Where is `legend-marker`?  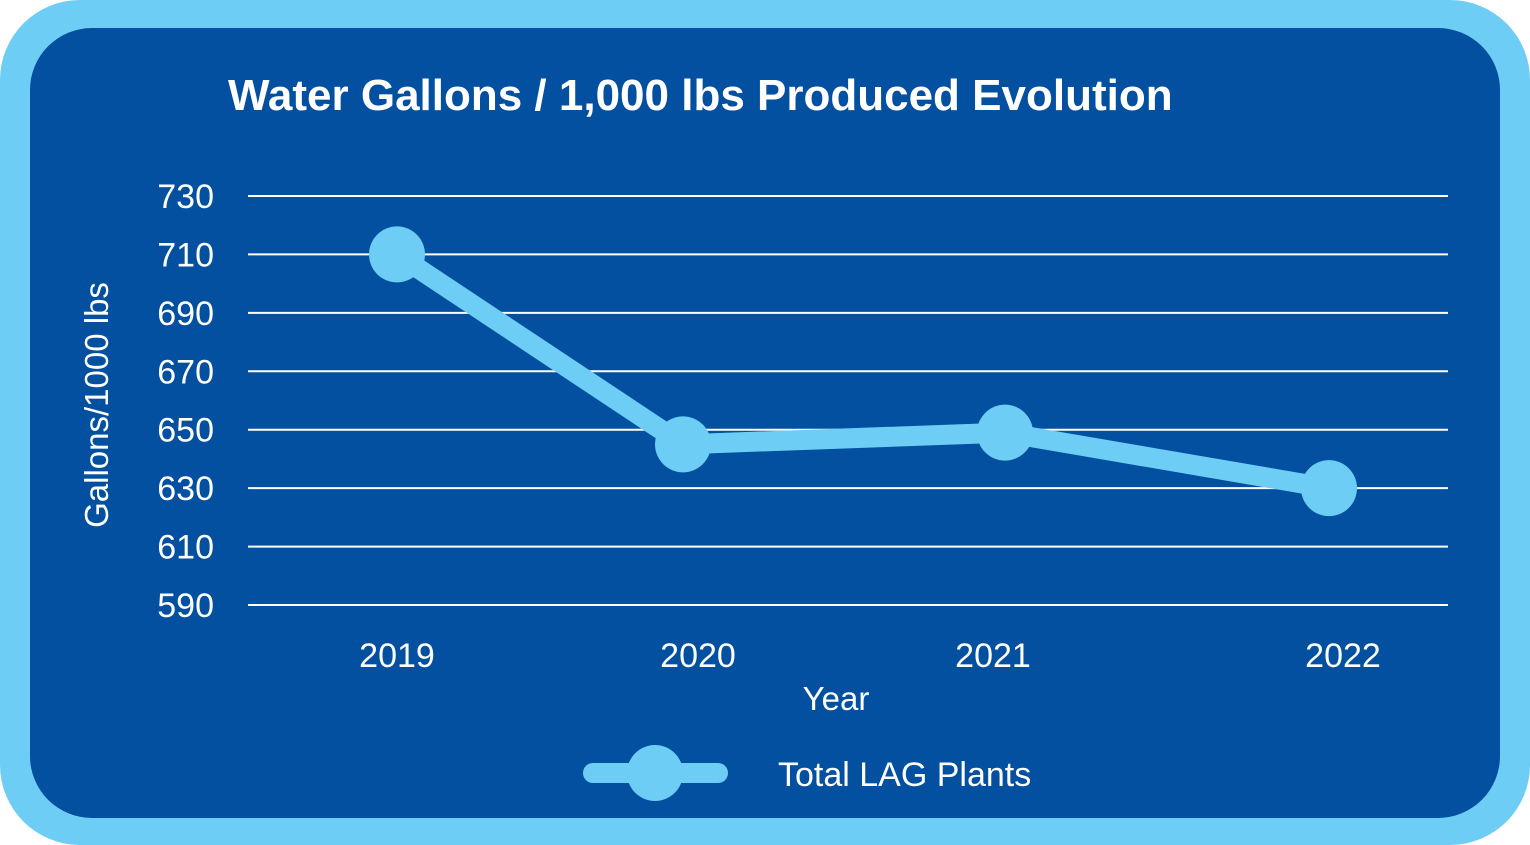 legend-marker is located at coordinates (655, 773).